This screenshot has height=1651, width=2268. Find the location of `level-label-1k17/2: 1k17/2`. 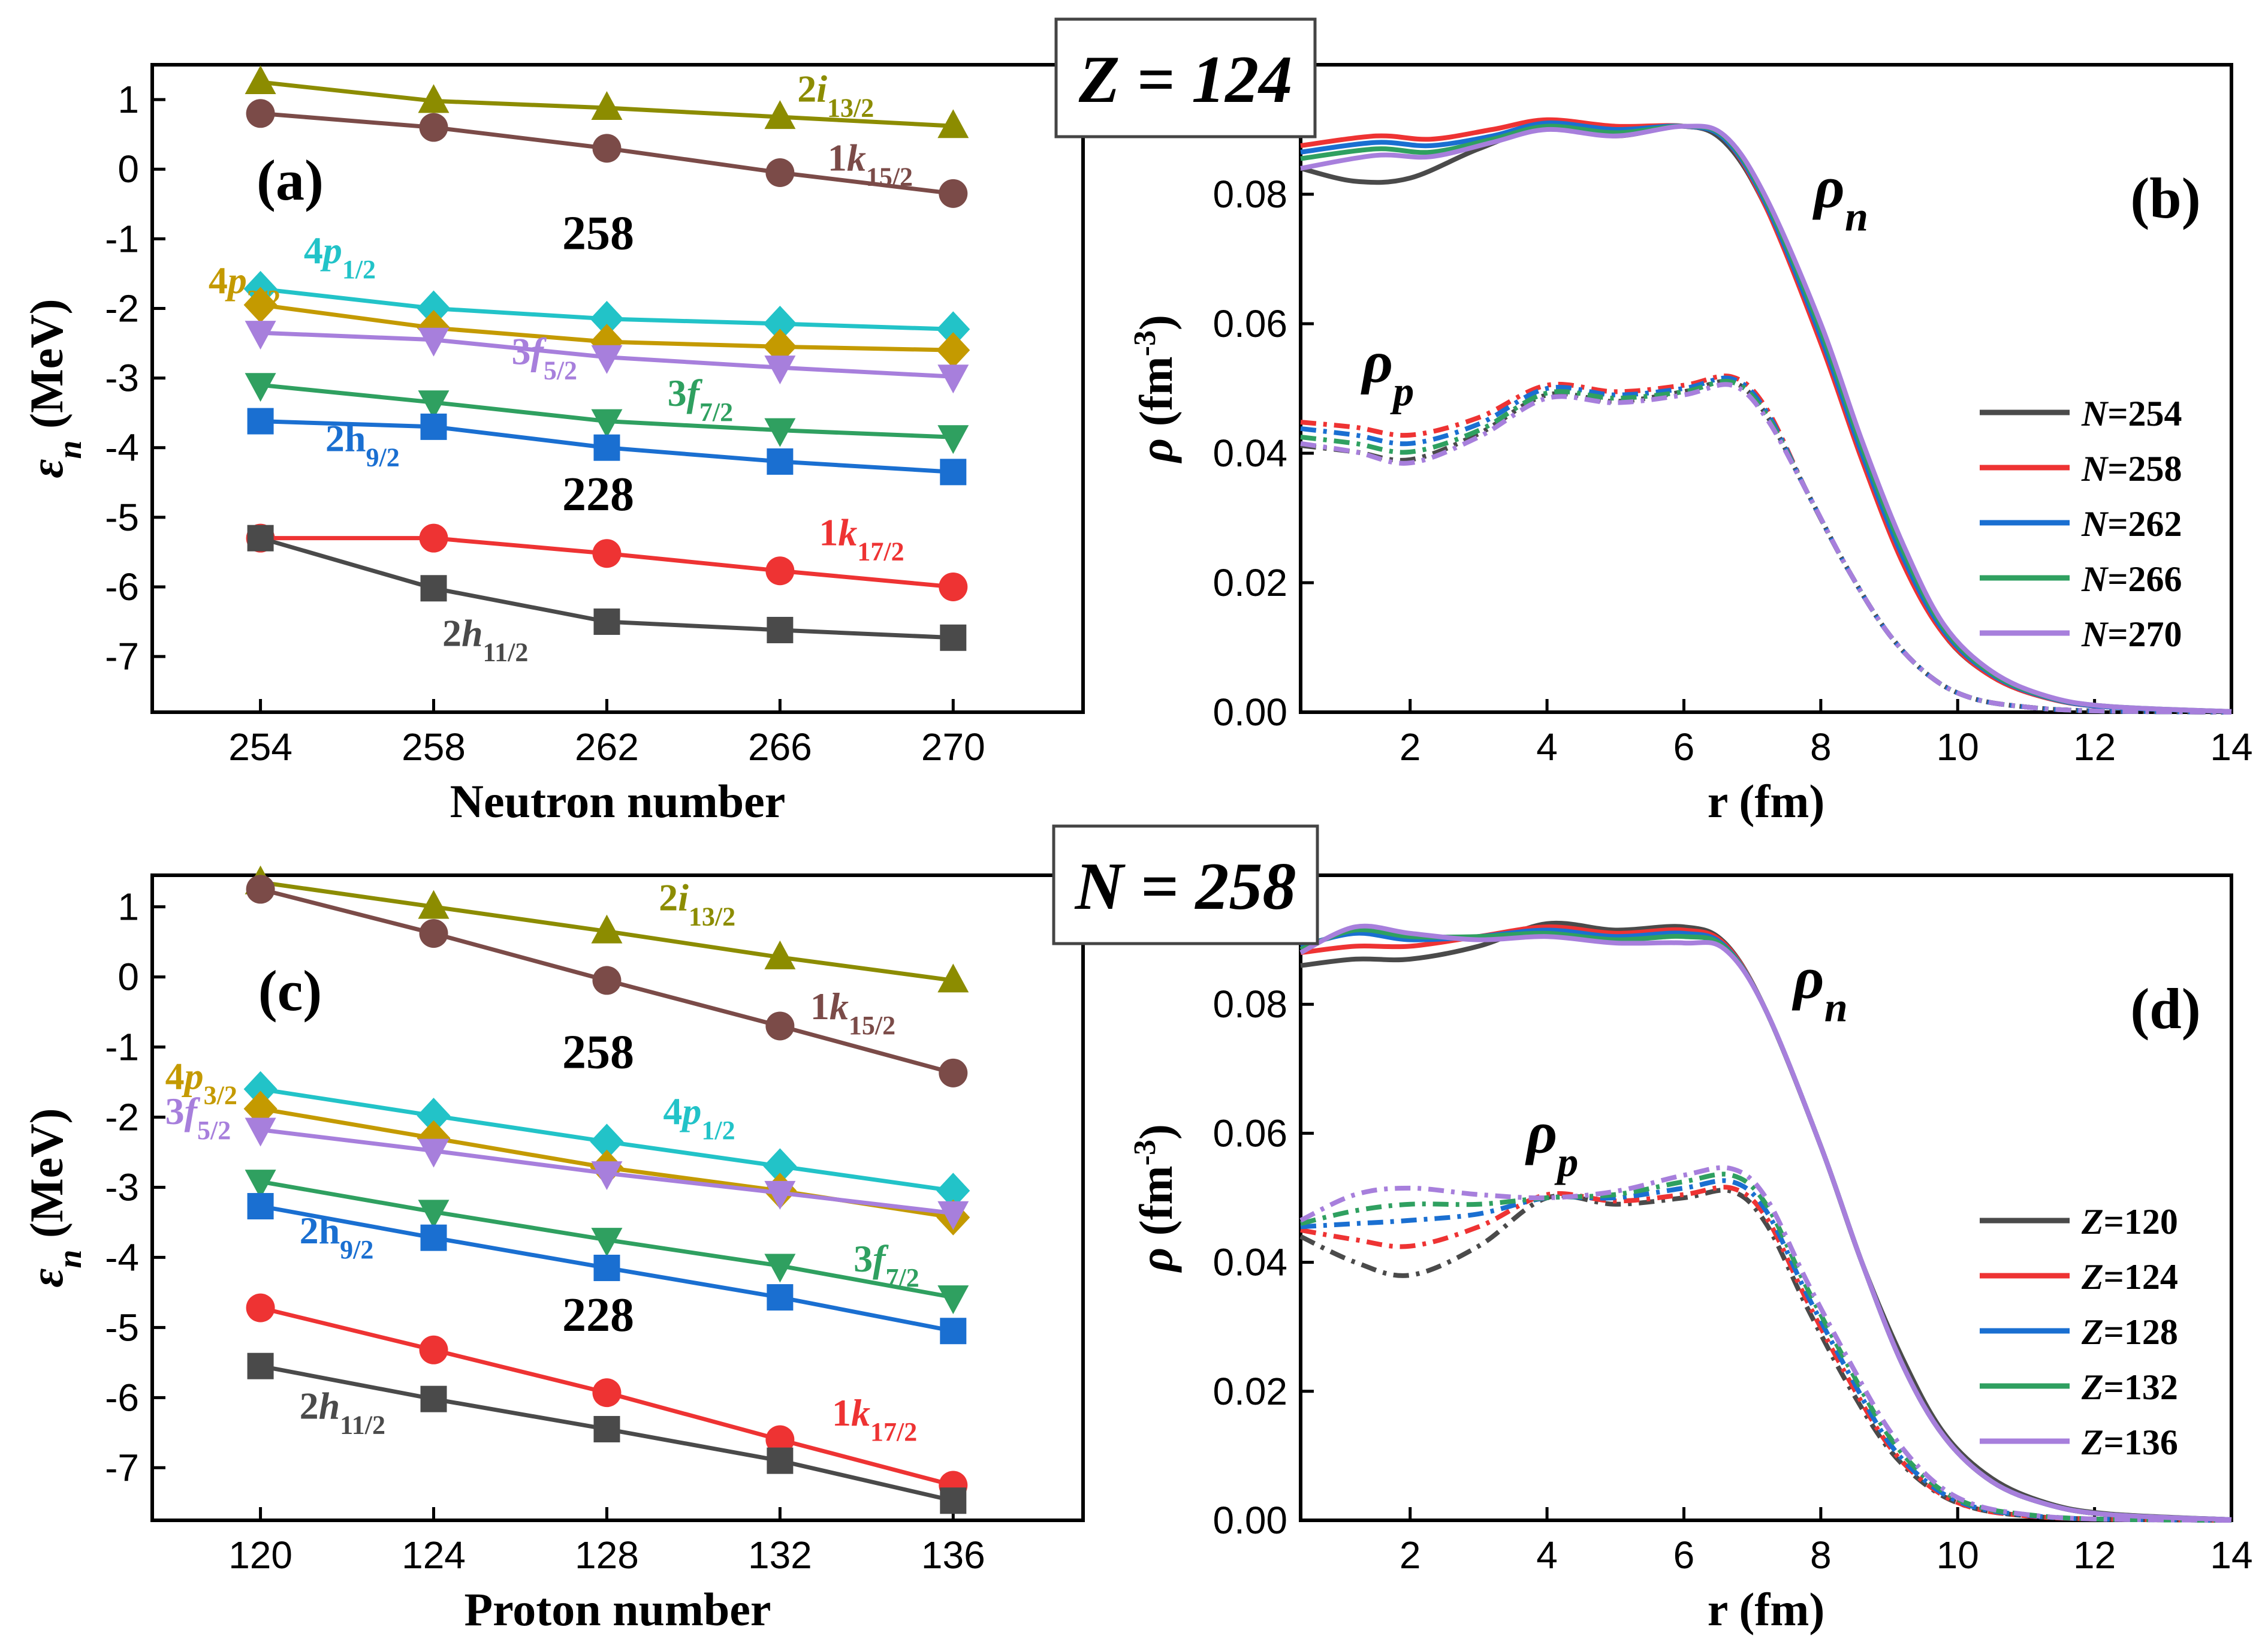

level-label-1k17/2: 1k17/2 is located at coordinates (875, 1419).